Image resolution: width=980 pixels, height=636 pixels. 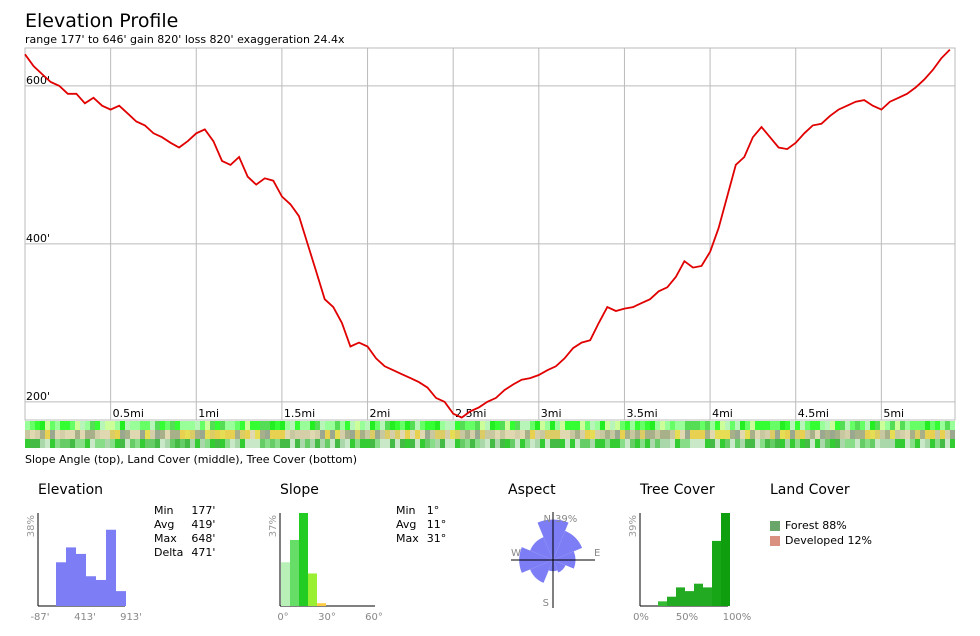 I want to click on stat-label: Delta, so click(x=169, y=552).